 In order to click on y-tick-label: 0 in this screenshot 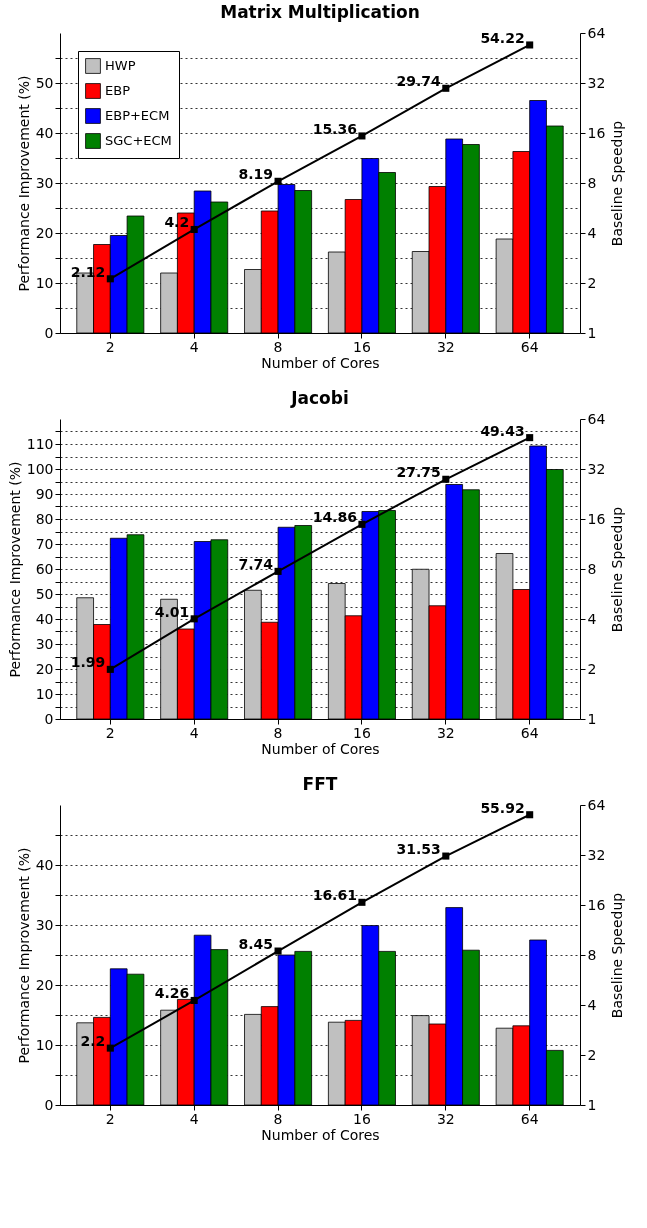, I will do `click(49, 718)`.